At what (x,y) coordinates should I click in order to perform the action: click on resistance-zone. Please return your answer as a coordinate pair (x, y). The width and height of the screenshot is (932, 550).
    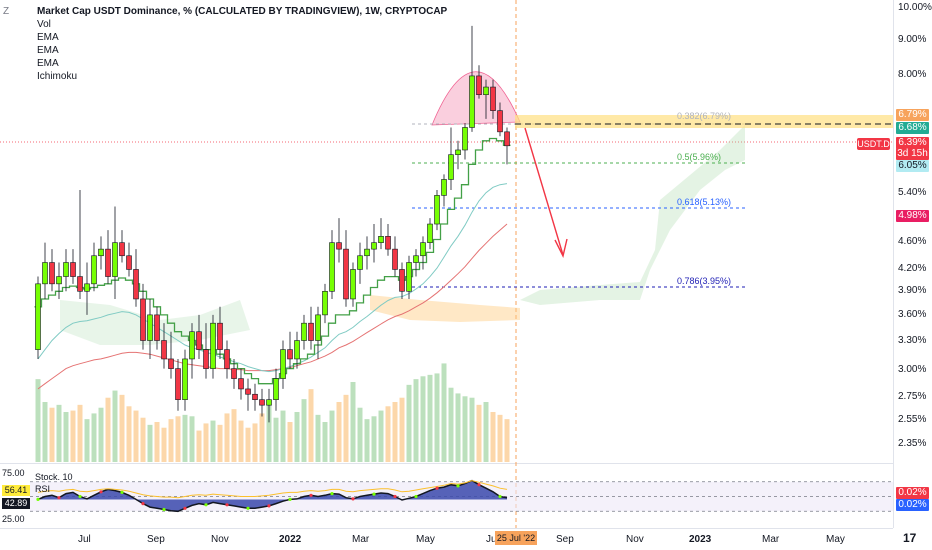
    Looking at the image, I should click on (704, 121).